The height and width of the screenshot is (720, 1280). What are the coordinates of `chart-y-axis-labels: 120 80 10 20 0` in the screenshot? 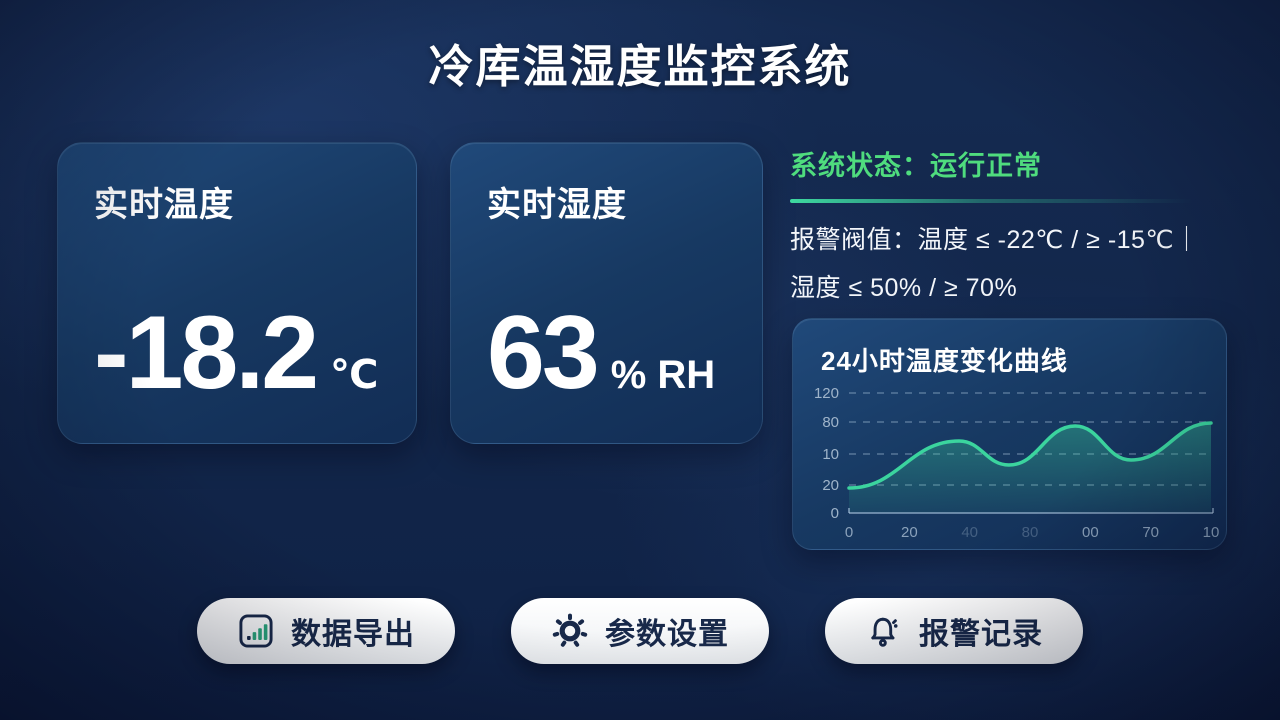 It's located at (826, 453).